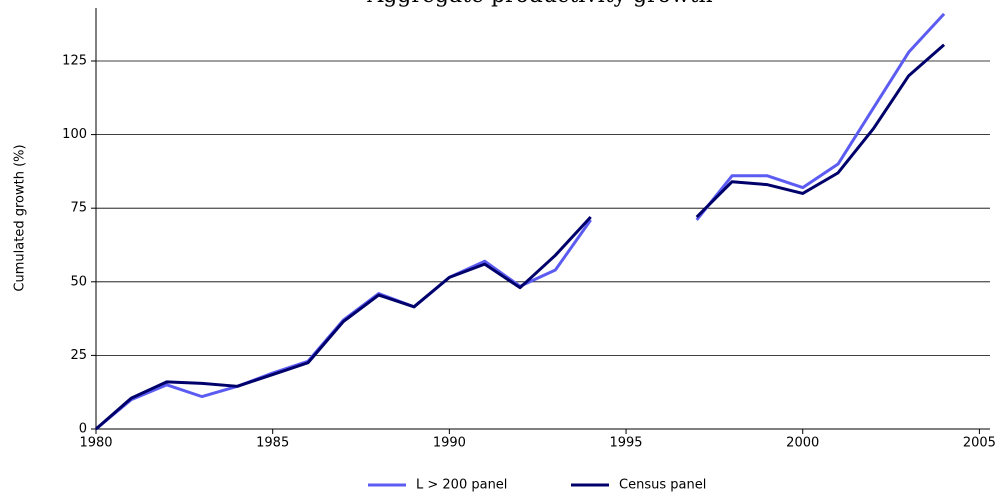 This screenshot has height=500, width=1003. Describe the element at coordinates (74, 60) in the screenshot. I see `y-tick-label: 125` at that location.